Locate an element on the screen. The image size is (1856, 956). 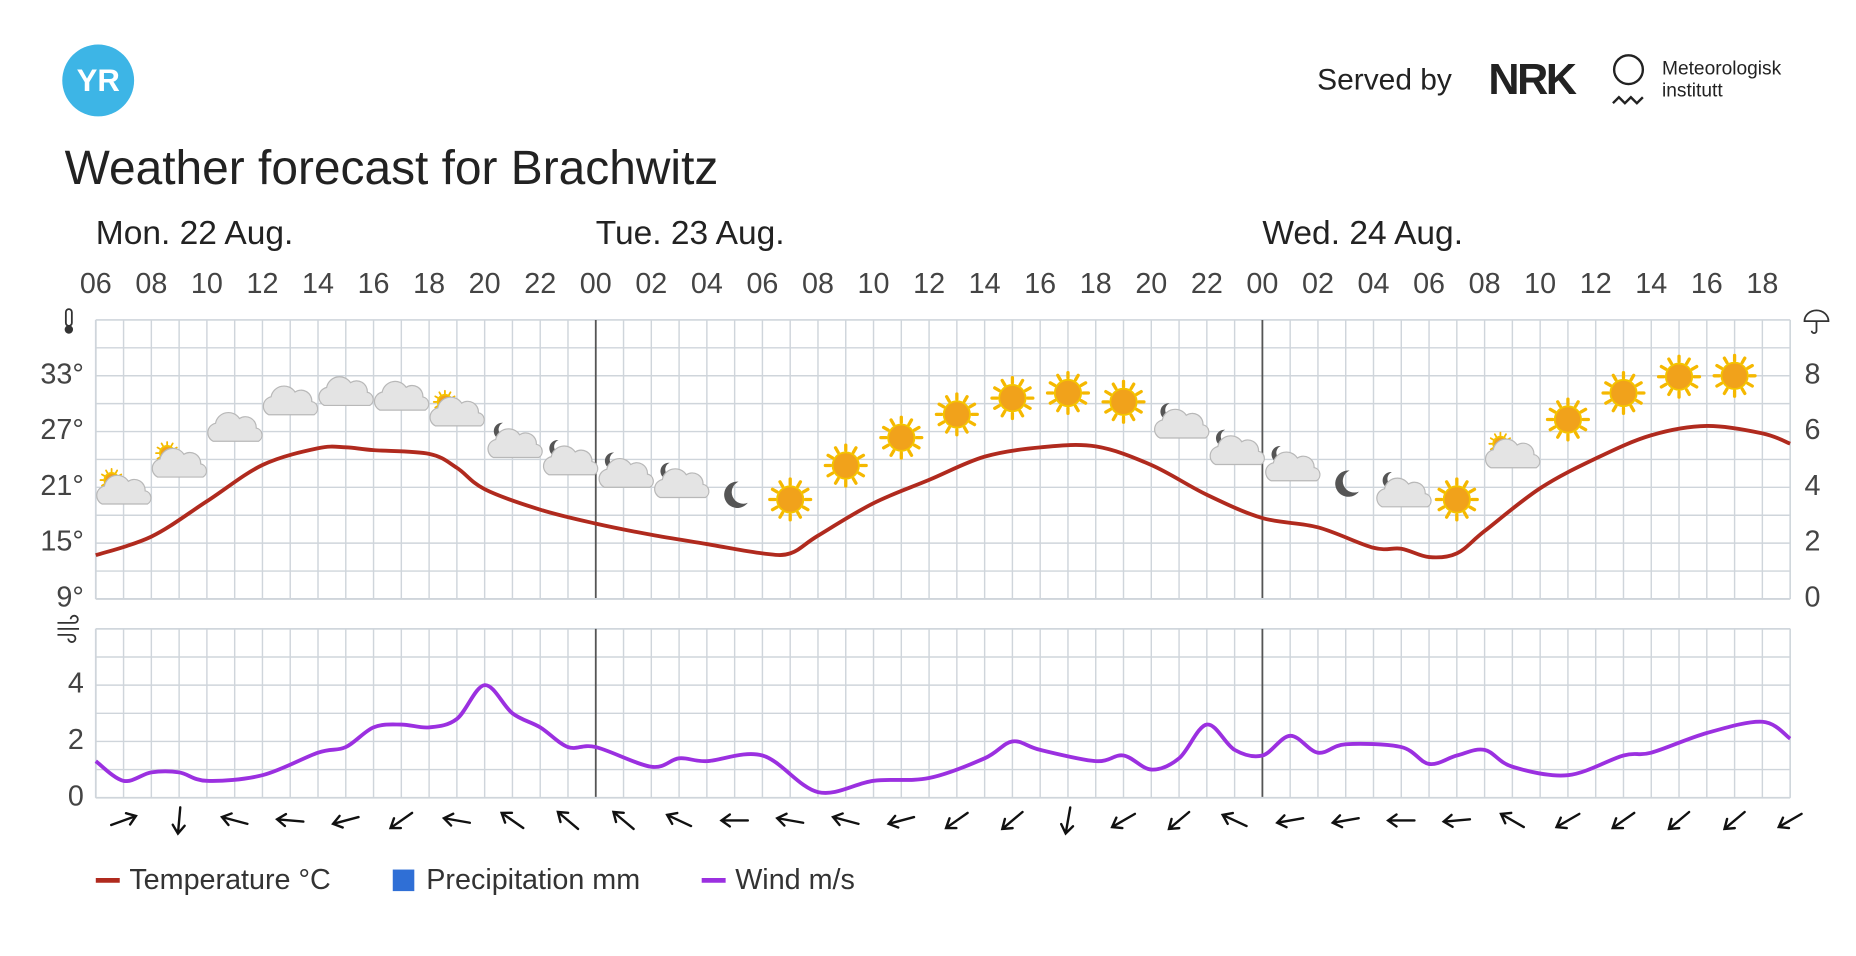
y2-tick-label: 6 is located at coordinates (1813, 430).